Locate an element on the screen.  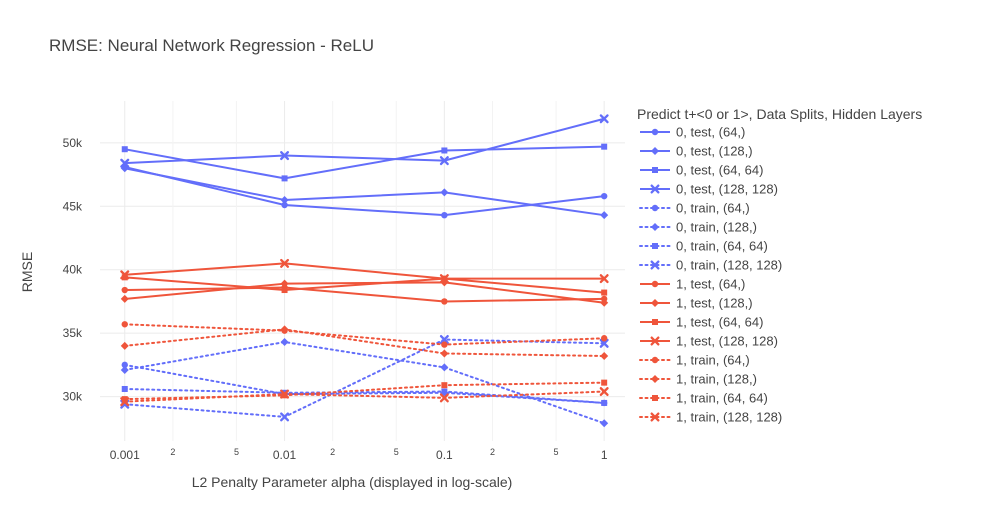
legend-label: 1, test, (128,) is located at coordinates (714, 303).